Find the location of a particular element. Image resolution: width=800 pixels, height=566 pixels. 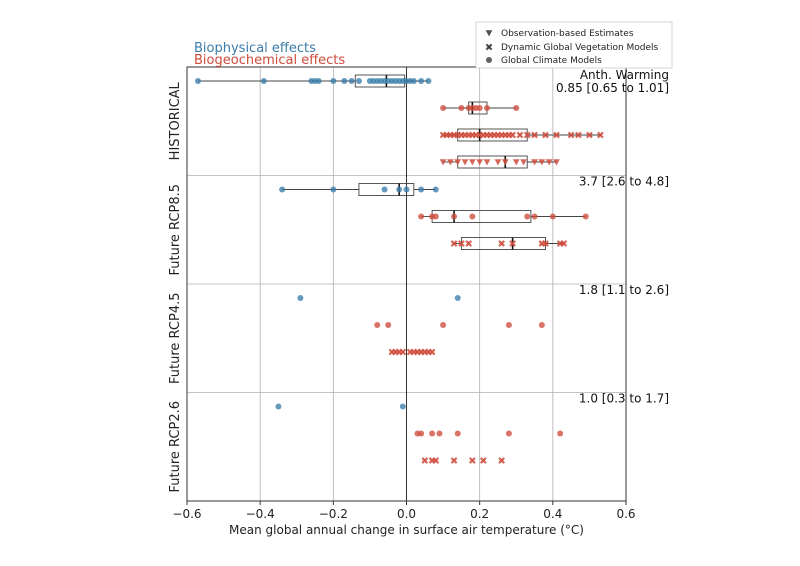

legend-x-icon is located at coordinates (489, 47).